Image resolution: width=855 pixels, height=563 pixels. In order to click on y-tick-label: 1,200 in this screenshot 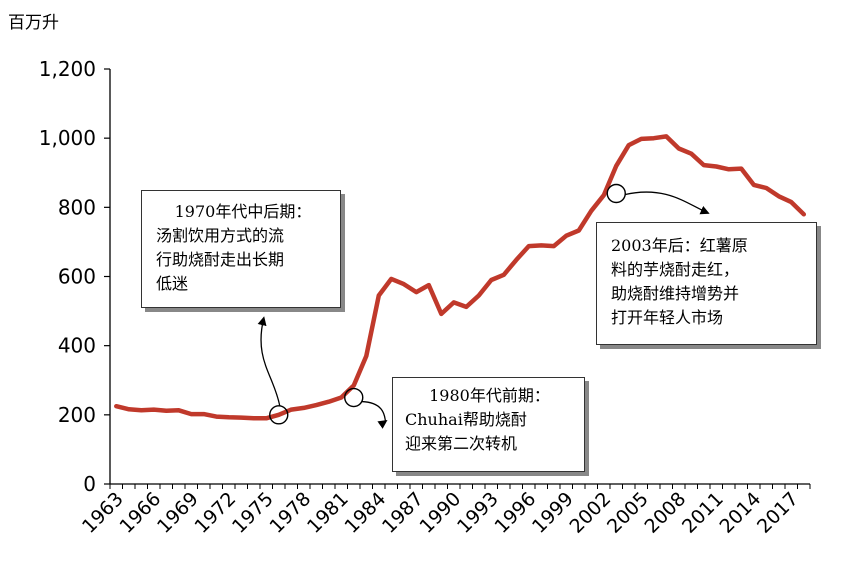, I will do `click(67, 69)`.